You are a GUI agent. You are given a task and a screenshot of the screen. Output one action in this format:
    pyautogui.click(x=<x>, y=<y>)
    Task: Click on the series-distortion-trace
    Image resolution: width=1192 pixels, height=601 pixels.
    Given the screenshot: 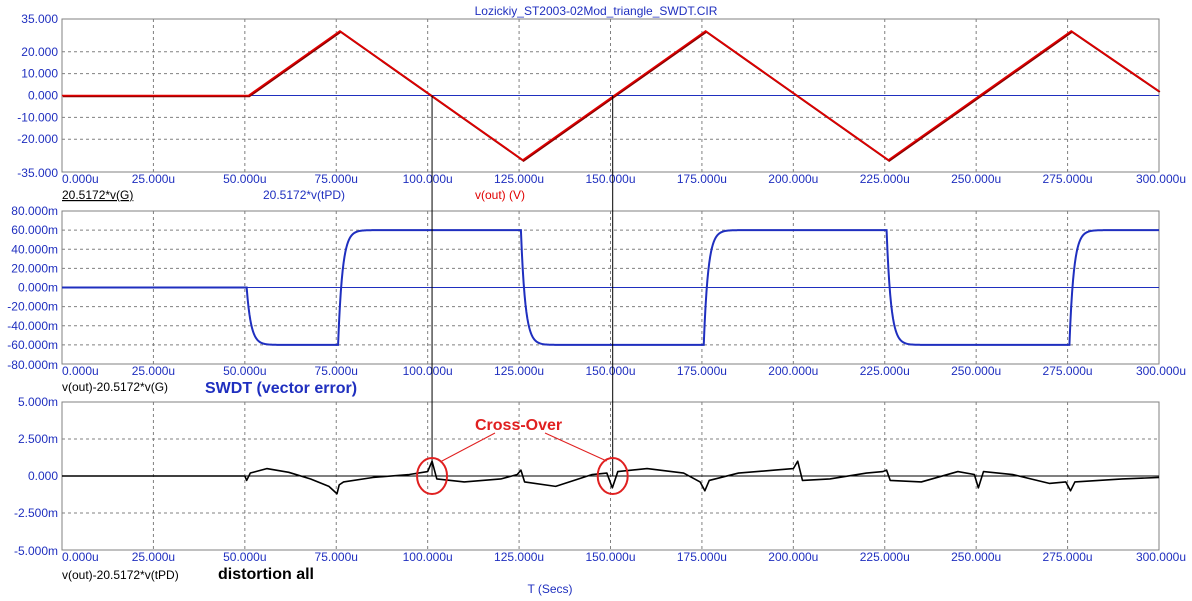 What is the action you would take?
    pyautogui.click(x=611, y=477)
    